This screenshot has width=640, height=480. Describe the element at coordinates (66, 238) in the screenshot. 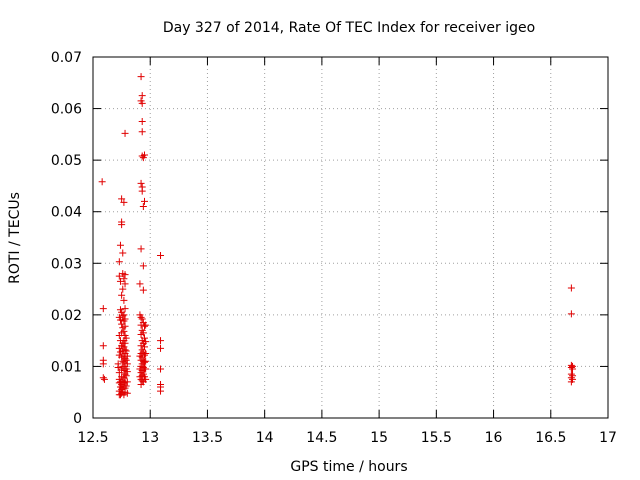

I see `y-tick-labels: 0 0.01 0.02 0.03 0.04 0.05 0.06 0.07` at that location.